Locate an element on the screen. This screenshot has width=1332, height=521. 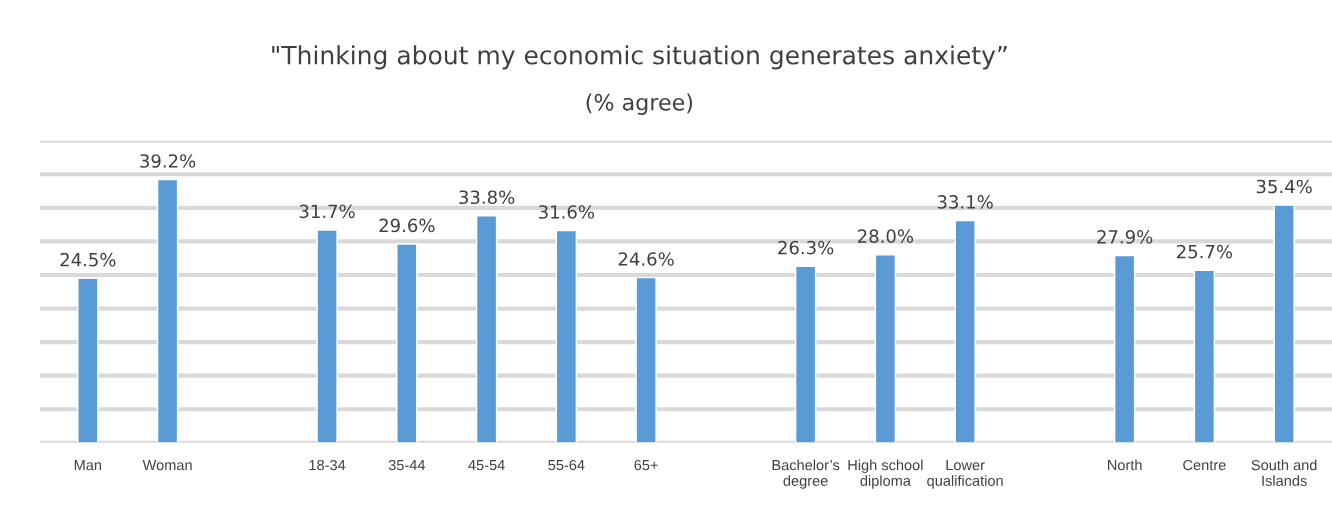
chart-title: "Thinking about my economic situation generates anxiety” is located at coordinates (639, 57).